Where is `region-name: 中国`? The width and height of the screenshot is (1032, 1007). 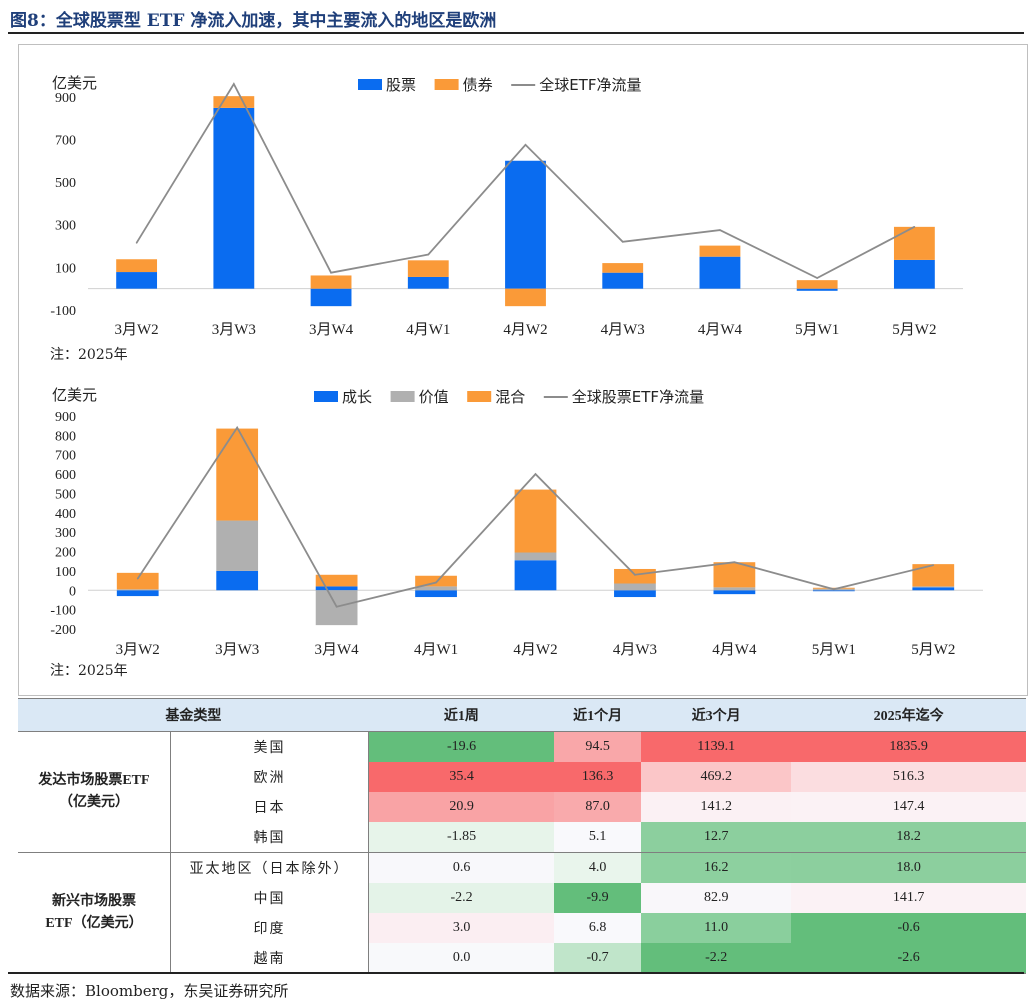 region-name: 中国 is located at coordinates (270, 898).